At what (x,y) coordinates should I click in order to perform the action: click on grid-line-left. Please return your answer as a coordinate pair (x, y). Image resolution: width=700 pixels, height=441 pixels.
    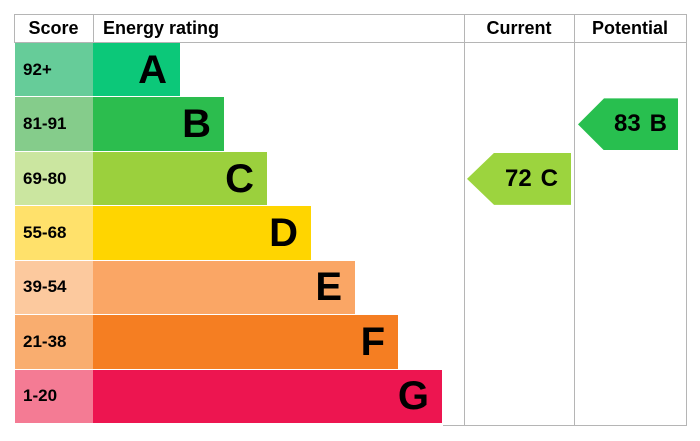
    Looking at the image, I should click on (14, 28).